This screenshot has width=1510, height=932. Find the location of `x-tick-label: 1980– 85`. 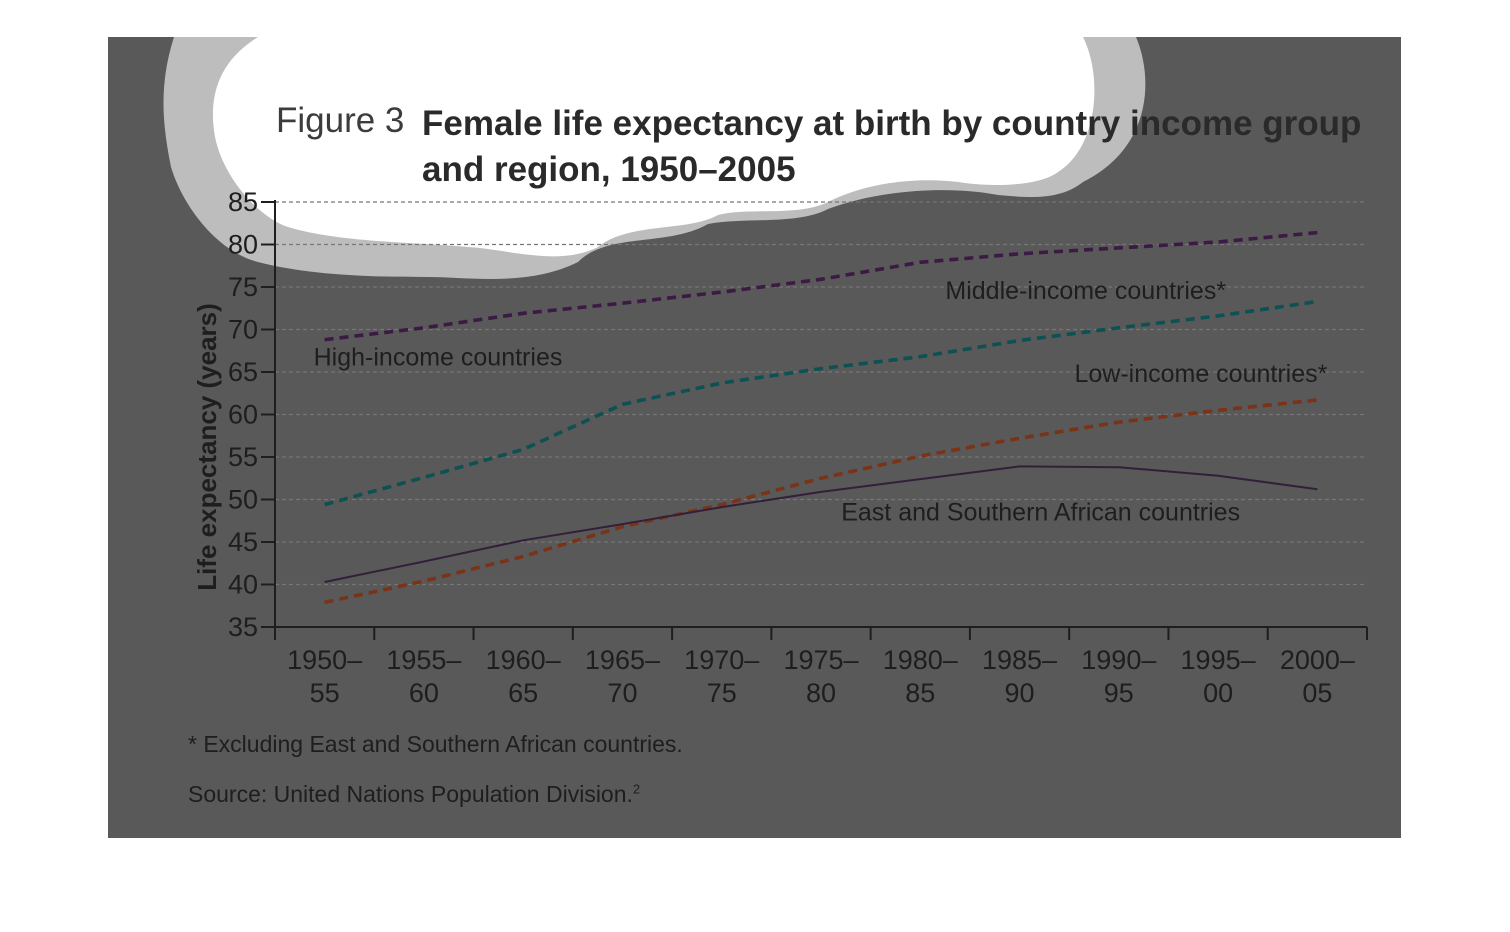

x-tick-label: 1980– 85 is located at coordinates (920, 676).